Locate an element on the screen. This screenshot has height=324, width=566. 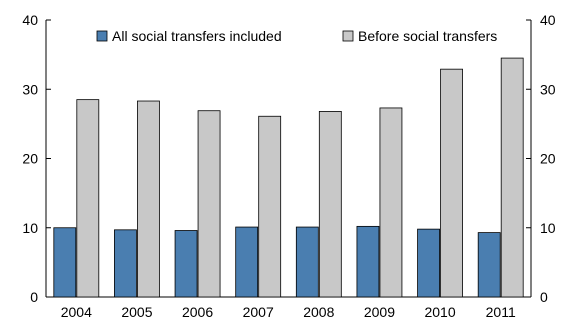
bar-all-transfers-2005 is located at coordinates (125, 263).